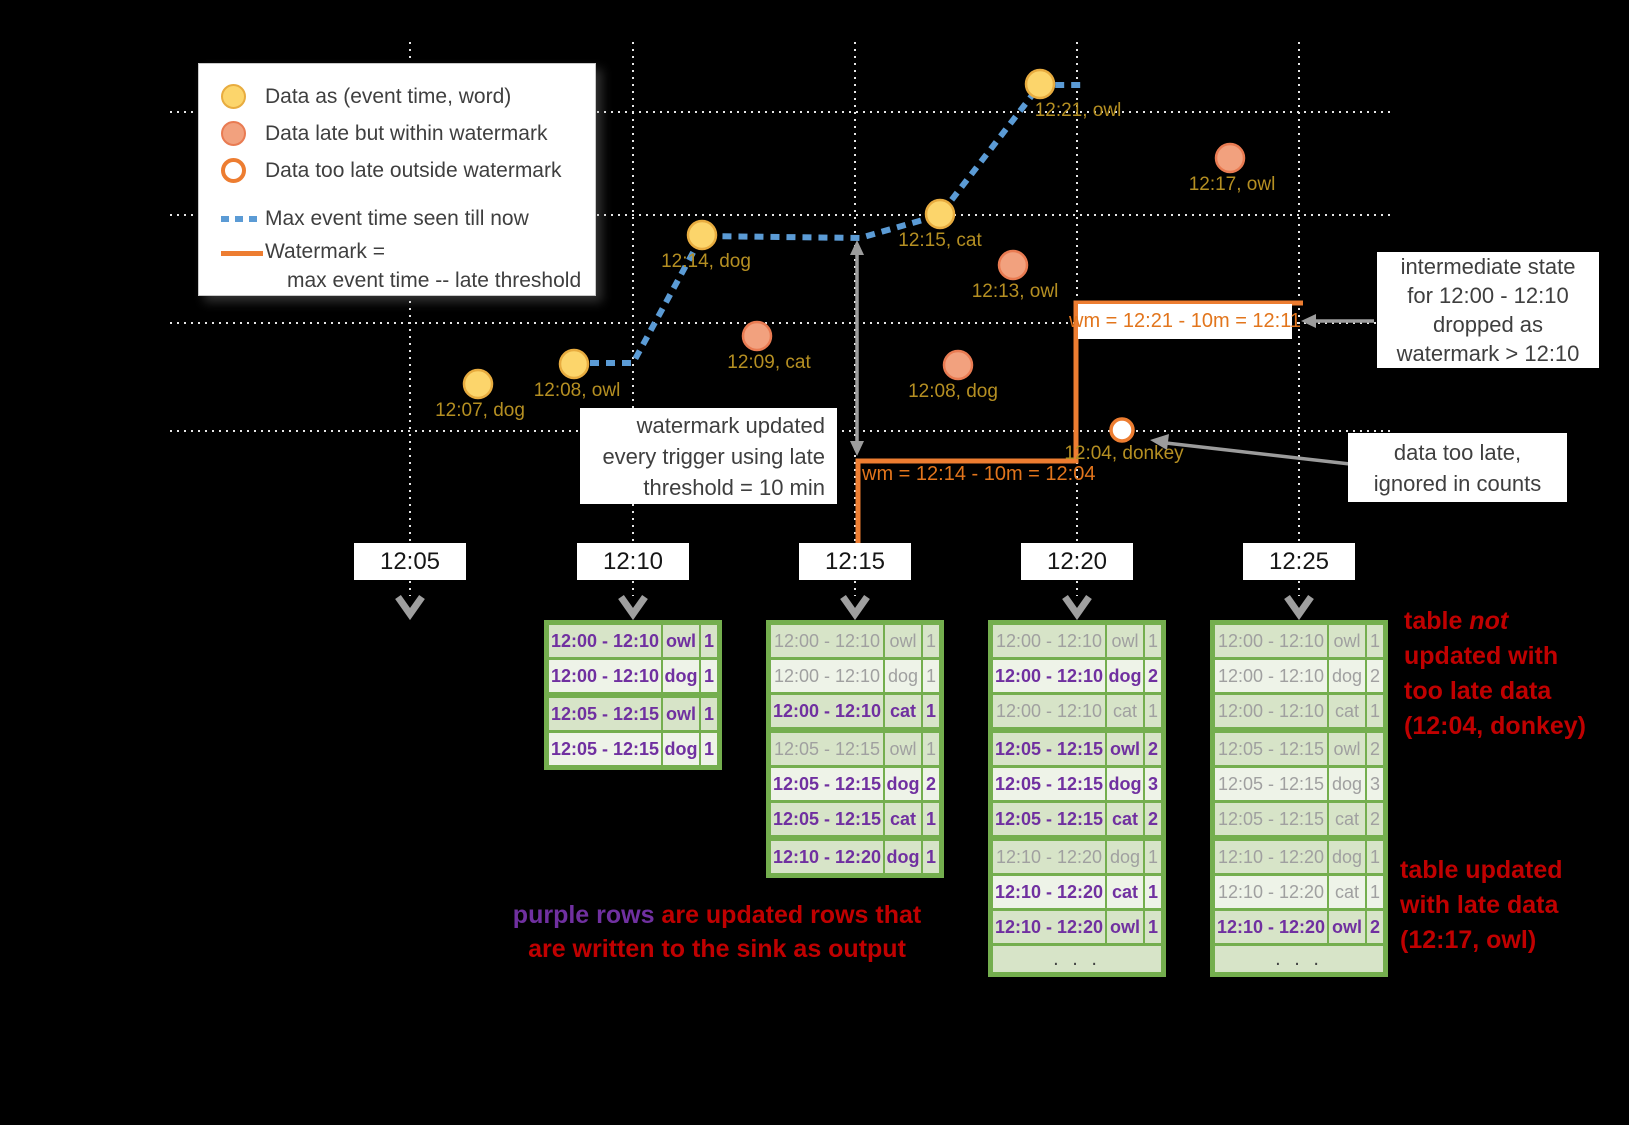  Describe the element at coordinates (979, 474) in the screenshot. I see `watermark-value-label-1: wm = 12:14 - 10m = 12:04` at that location.